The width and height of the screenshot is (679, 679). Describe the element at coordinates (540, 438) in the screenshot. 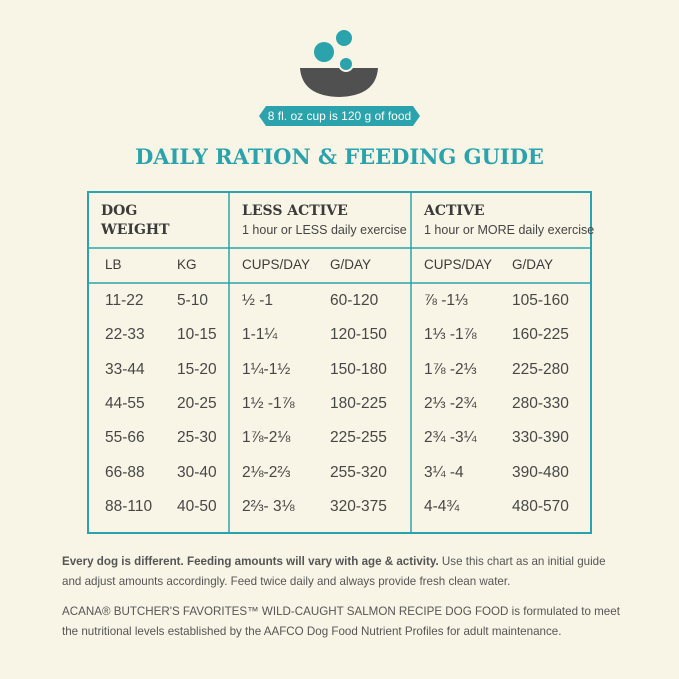

I see `table-cell: 330-390` at that location.